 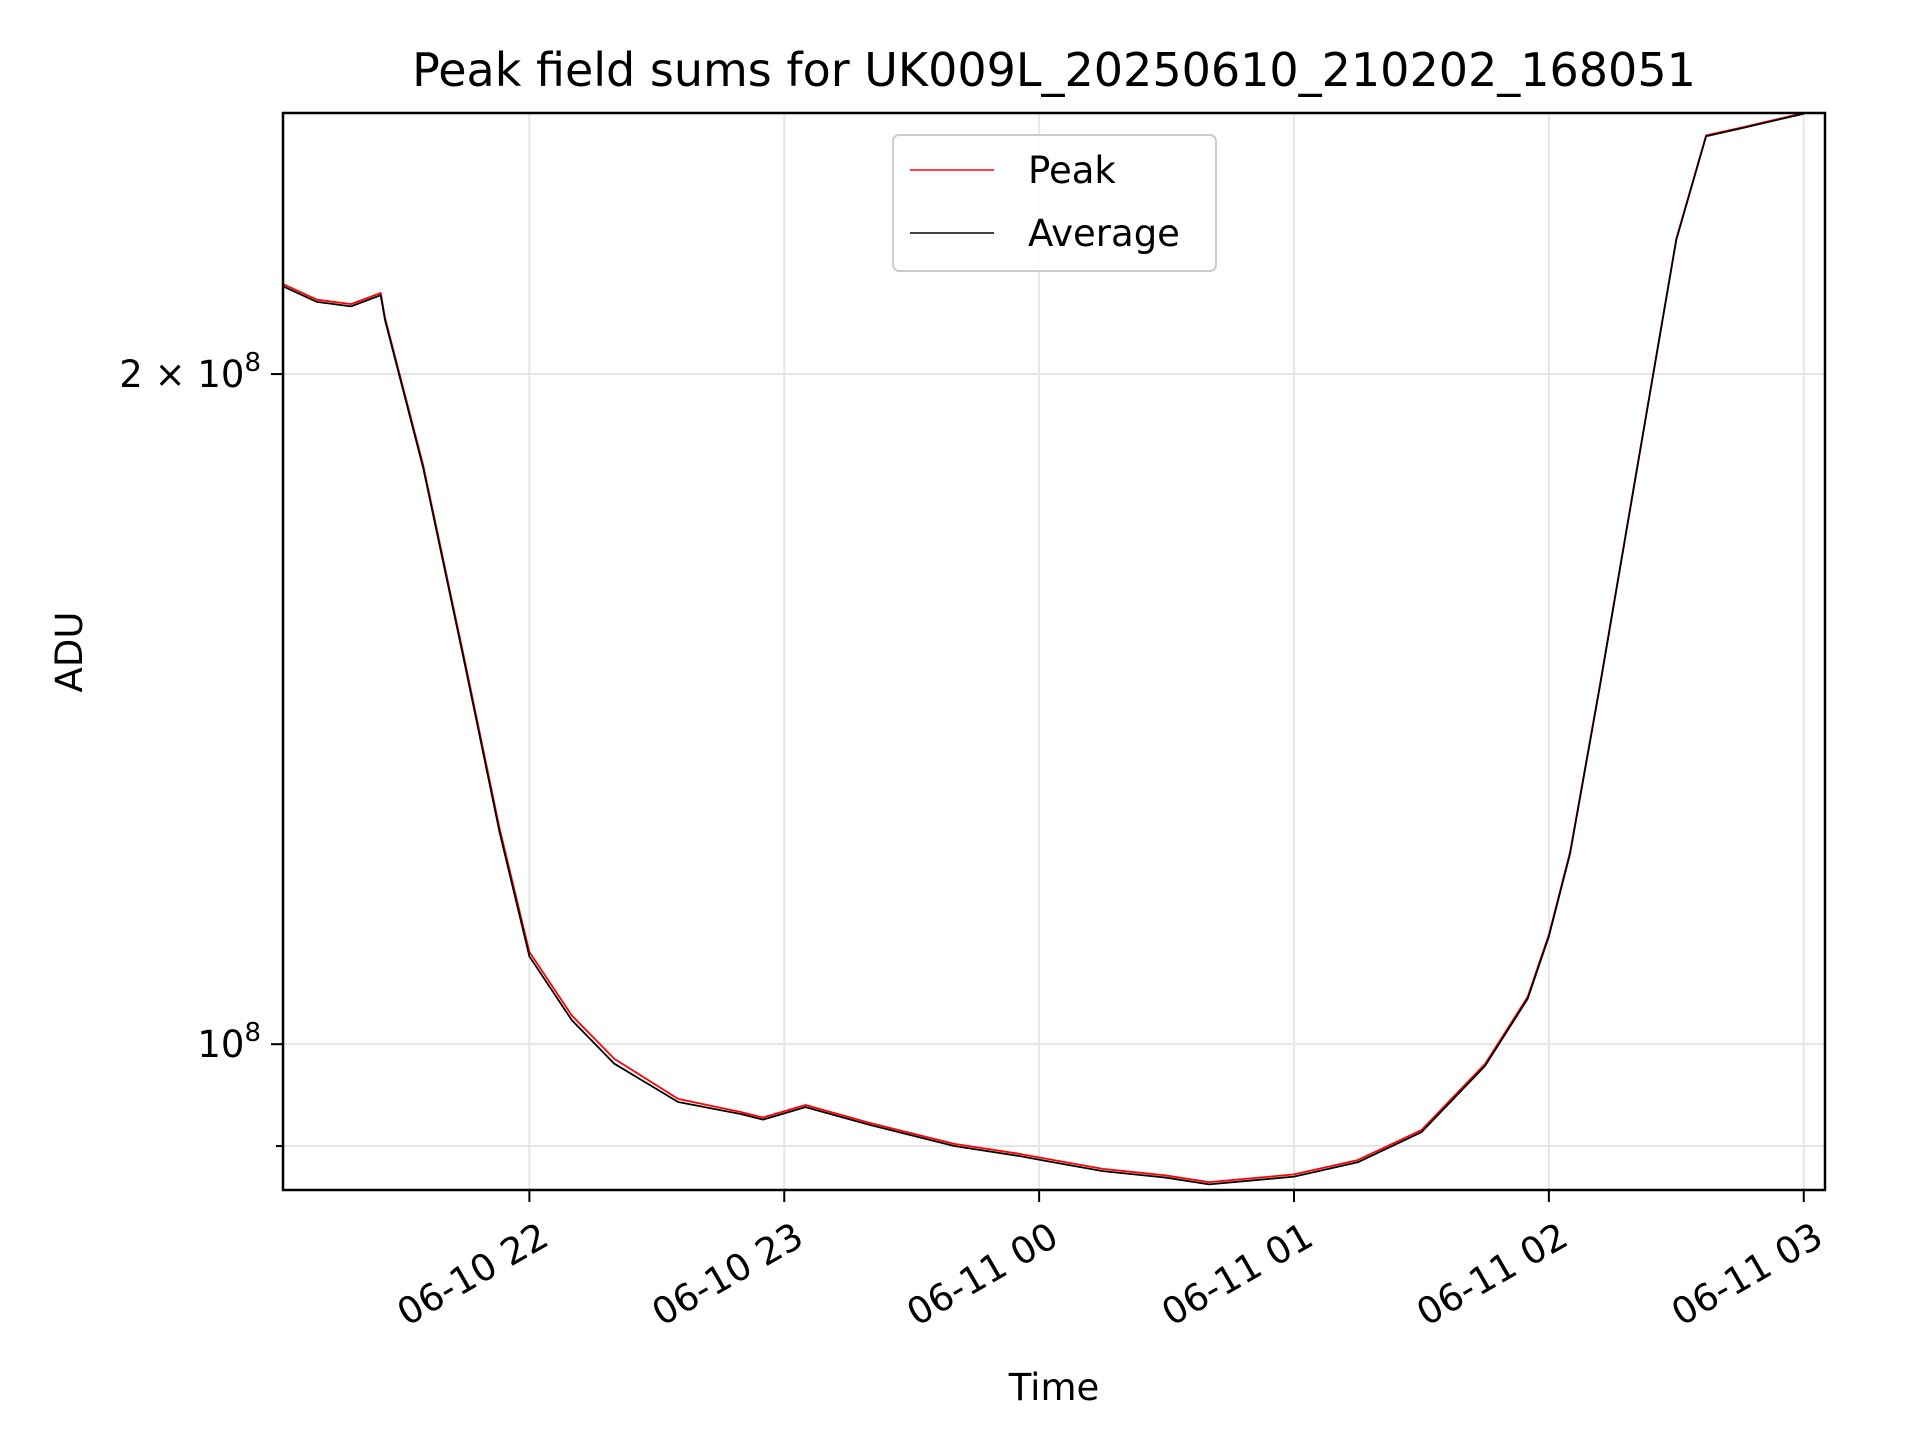 What do you see at coordinates (1747, 1274) in the screenshot?
I see `x-tick-label: 06-11 03` at bounding box center [1747, 1274].